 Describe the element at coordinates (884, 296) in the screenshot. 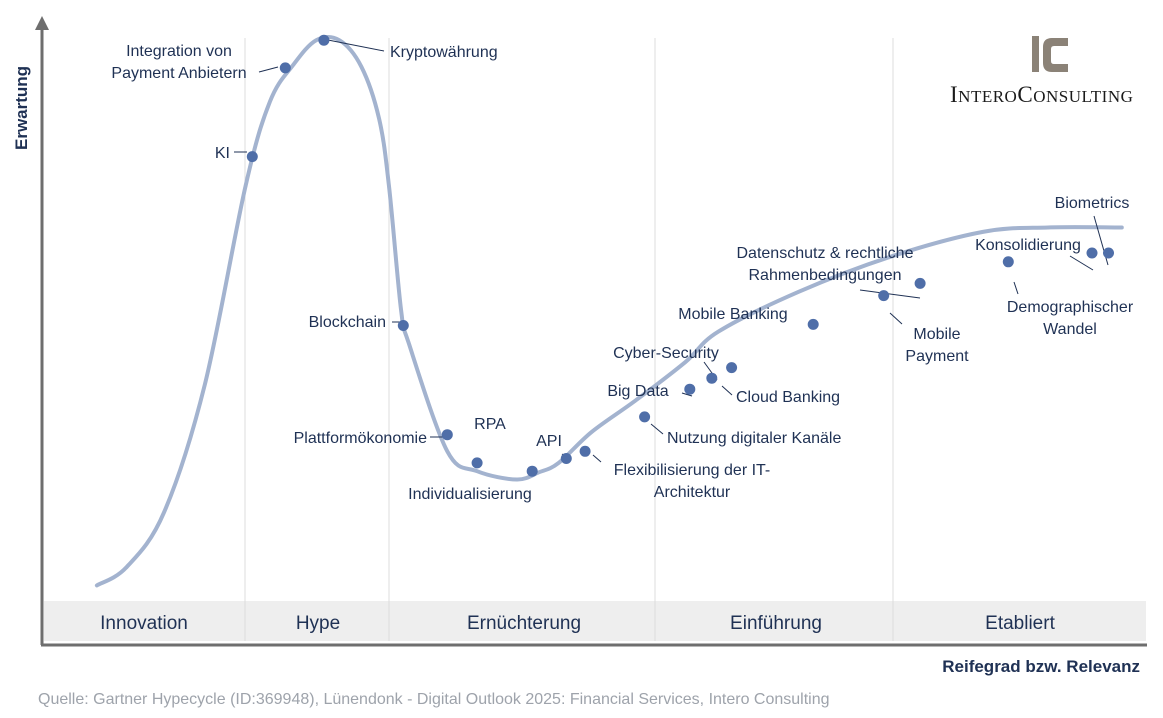

I see `data-point-mobile-payment` at that location.